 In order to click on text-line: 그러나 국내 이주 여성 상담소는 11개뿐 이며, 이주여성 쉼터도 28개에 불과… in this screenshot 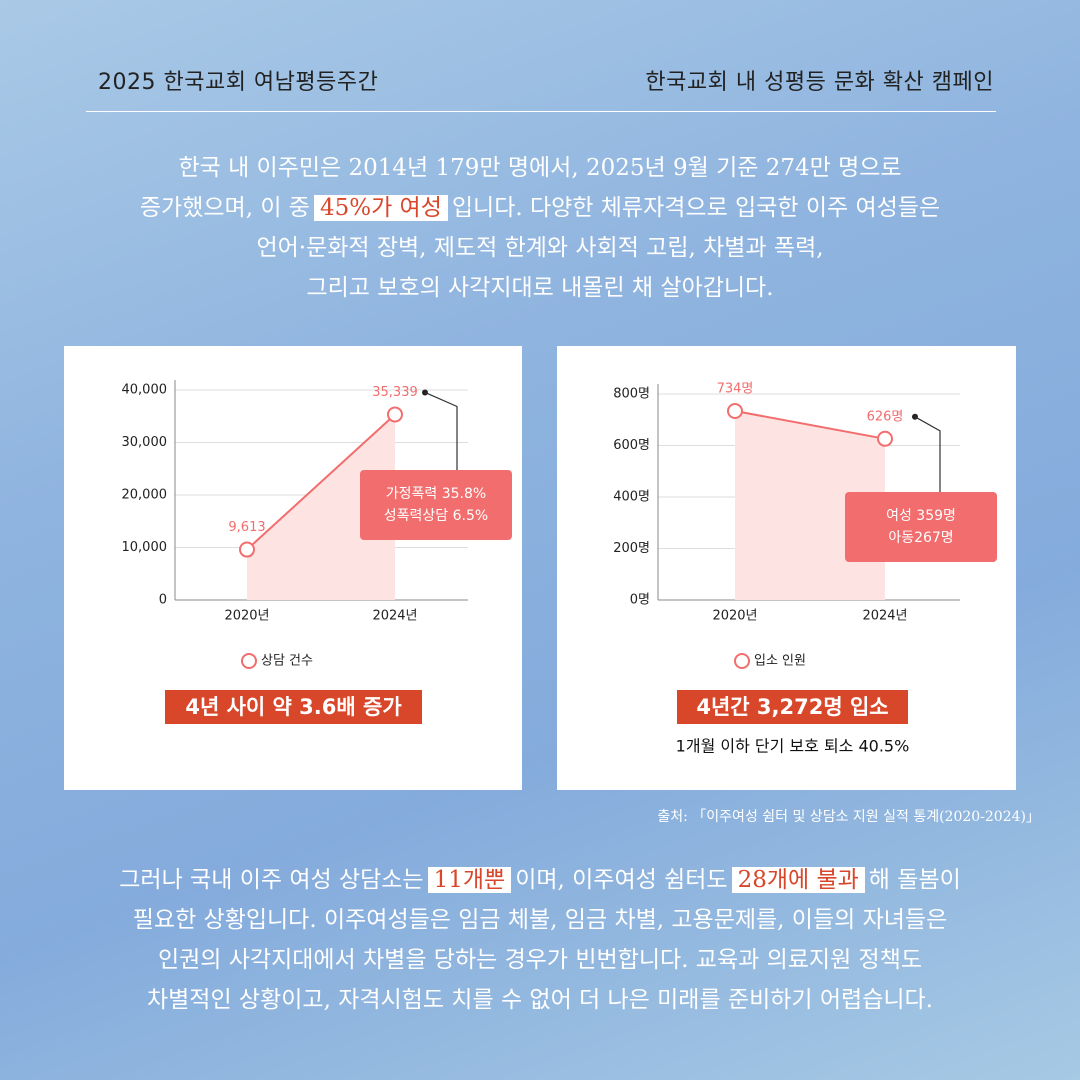, I will do `click(540, 880)`.